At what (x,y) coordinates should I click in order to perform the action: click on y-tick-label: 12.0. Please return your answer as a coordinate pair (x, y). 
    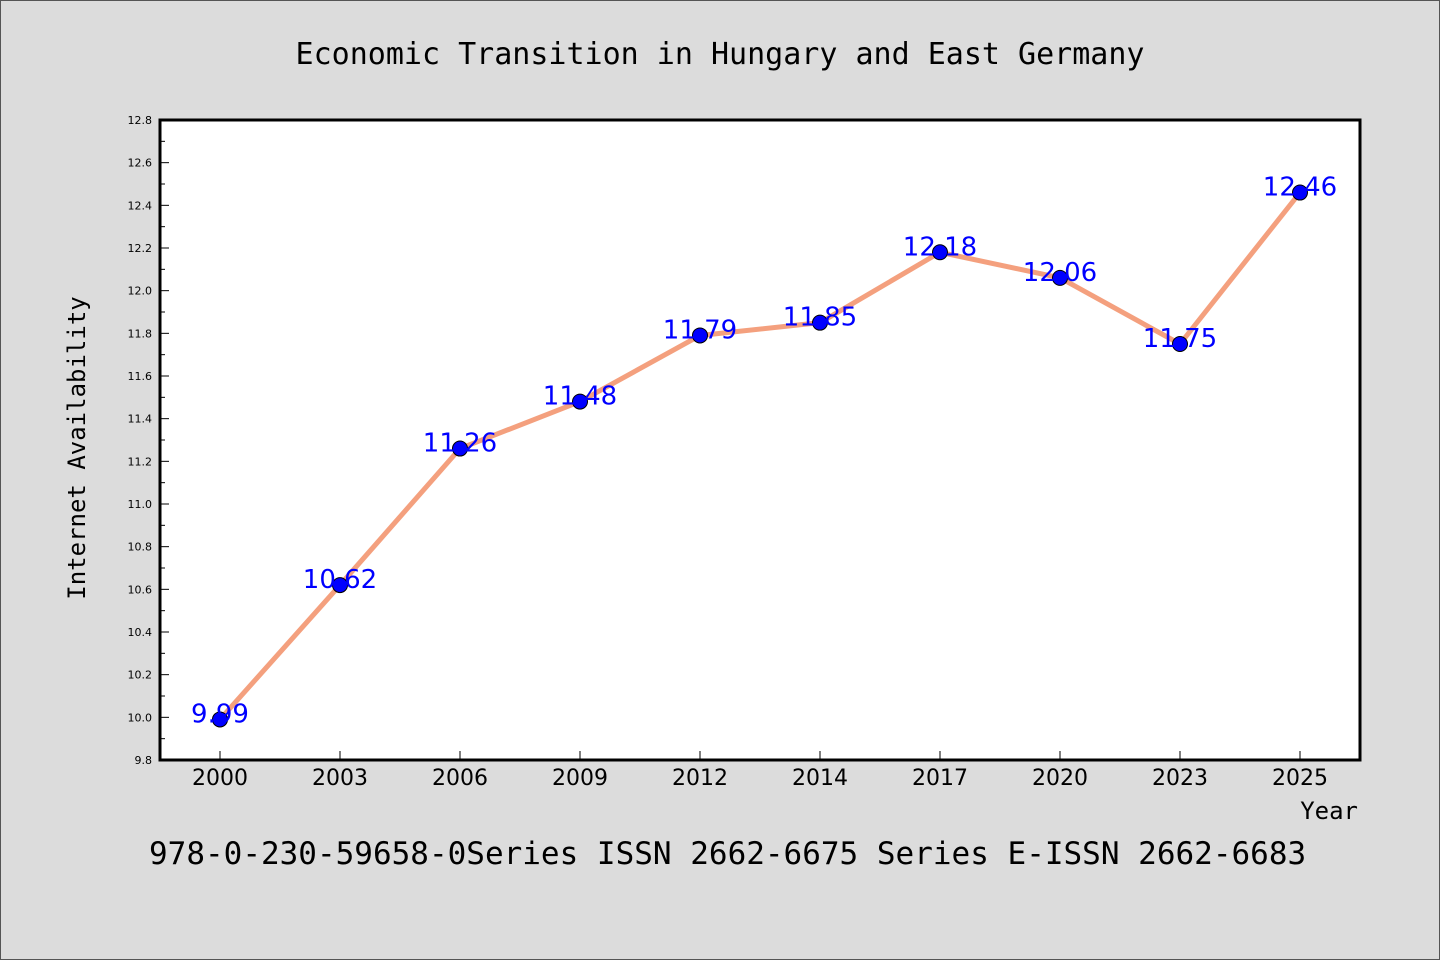
    Looking at the image, I should click on (140, 291).